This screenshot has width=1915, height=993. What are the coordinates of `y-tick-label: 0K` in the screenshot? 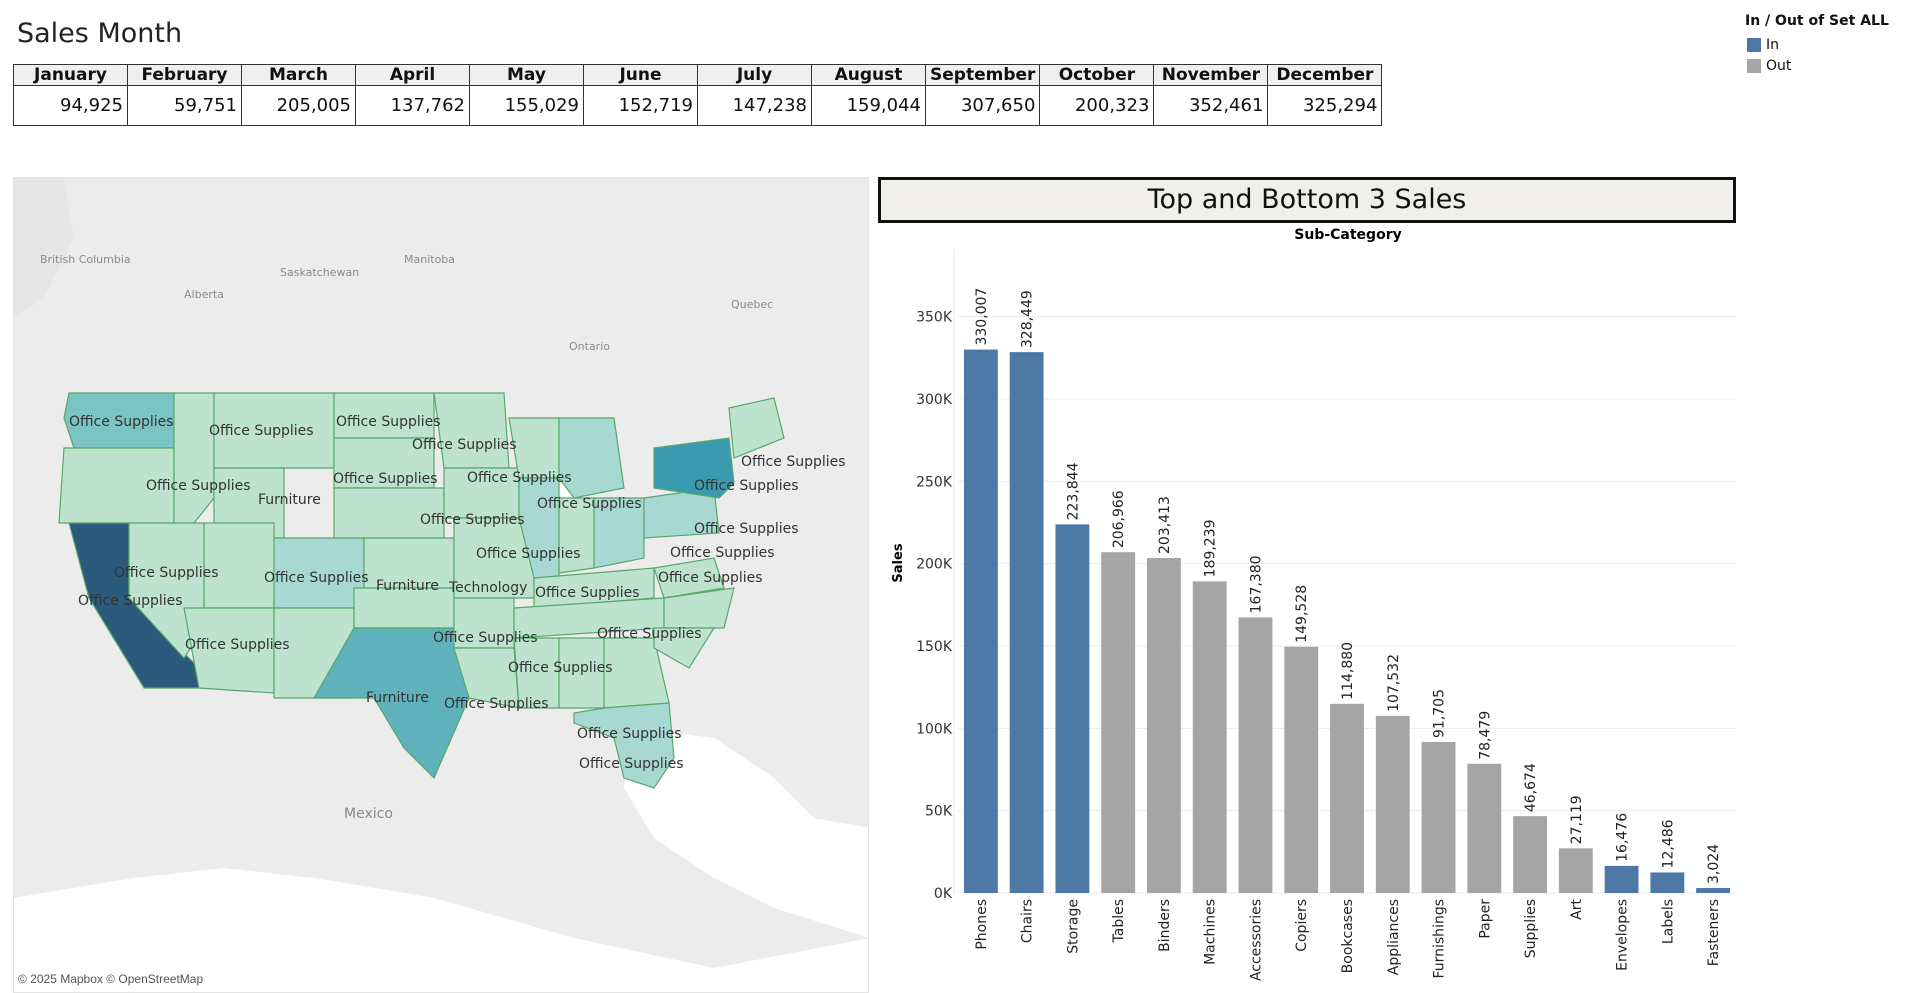 It's located at (943, 894).